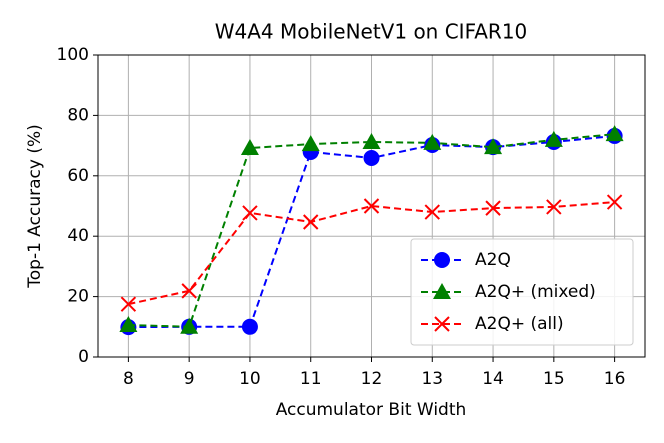 The height and width of the screenshot is (443, 664). Describe the element at coordinates (78, 115) in the screenshot. I see `y-tick-label: 80` at that location.